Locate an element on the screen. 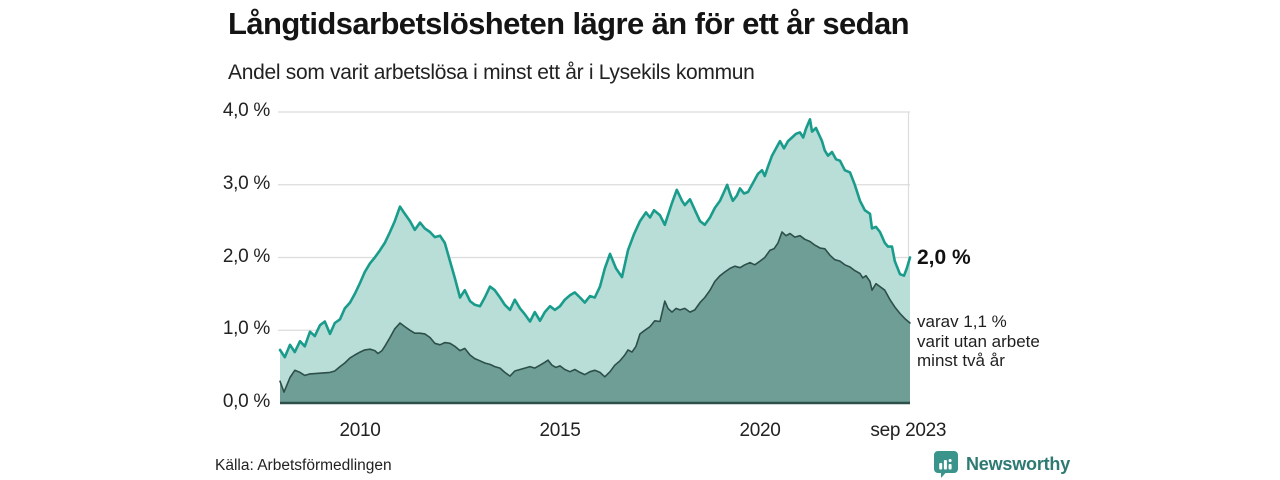 The height and width of the screenshot is (480, 1280). bar-chart-speech-bubble-icon is located at coordinates (946, 464).